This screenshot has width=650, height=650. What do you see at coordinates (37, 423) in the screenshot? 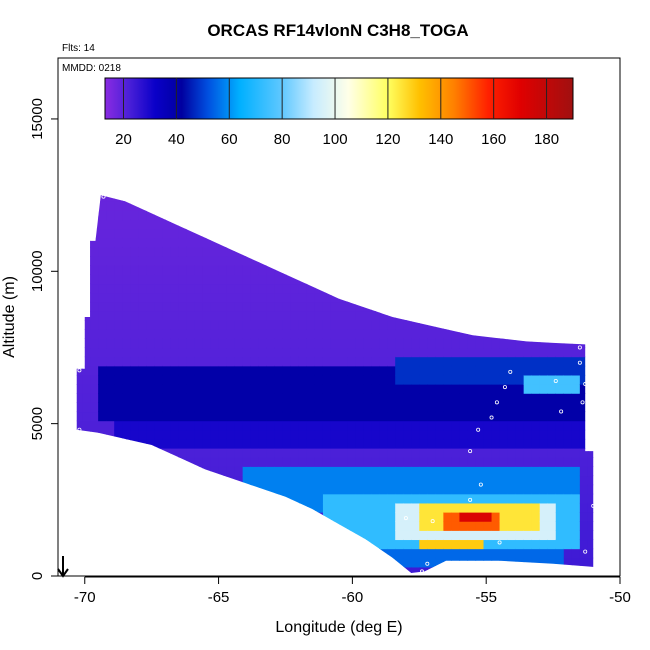
I see `y-tick-label: 5000` at bounding box center [37, 423].